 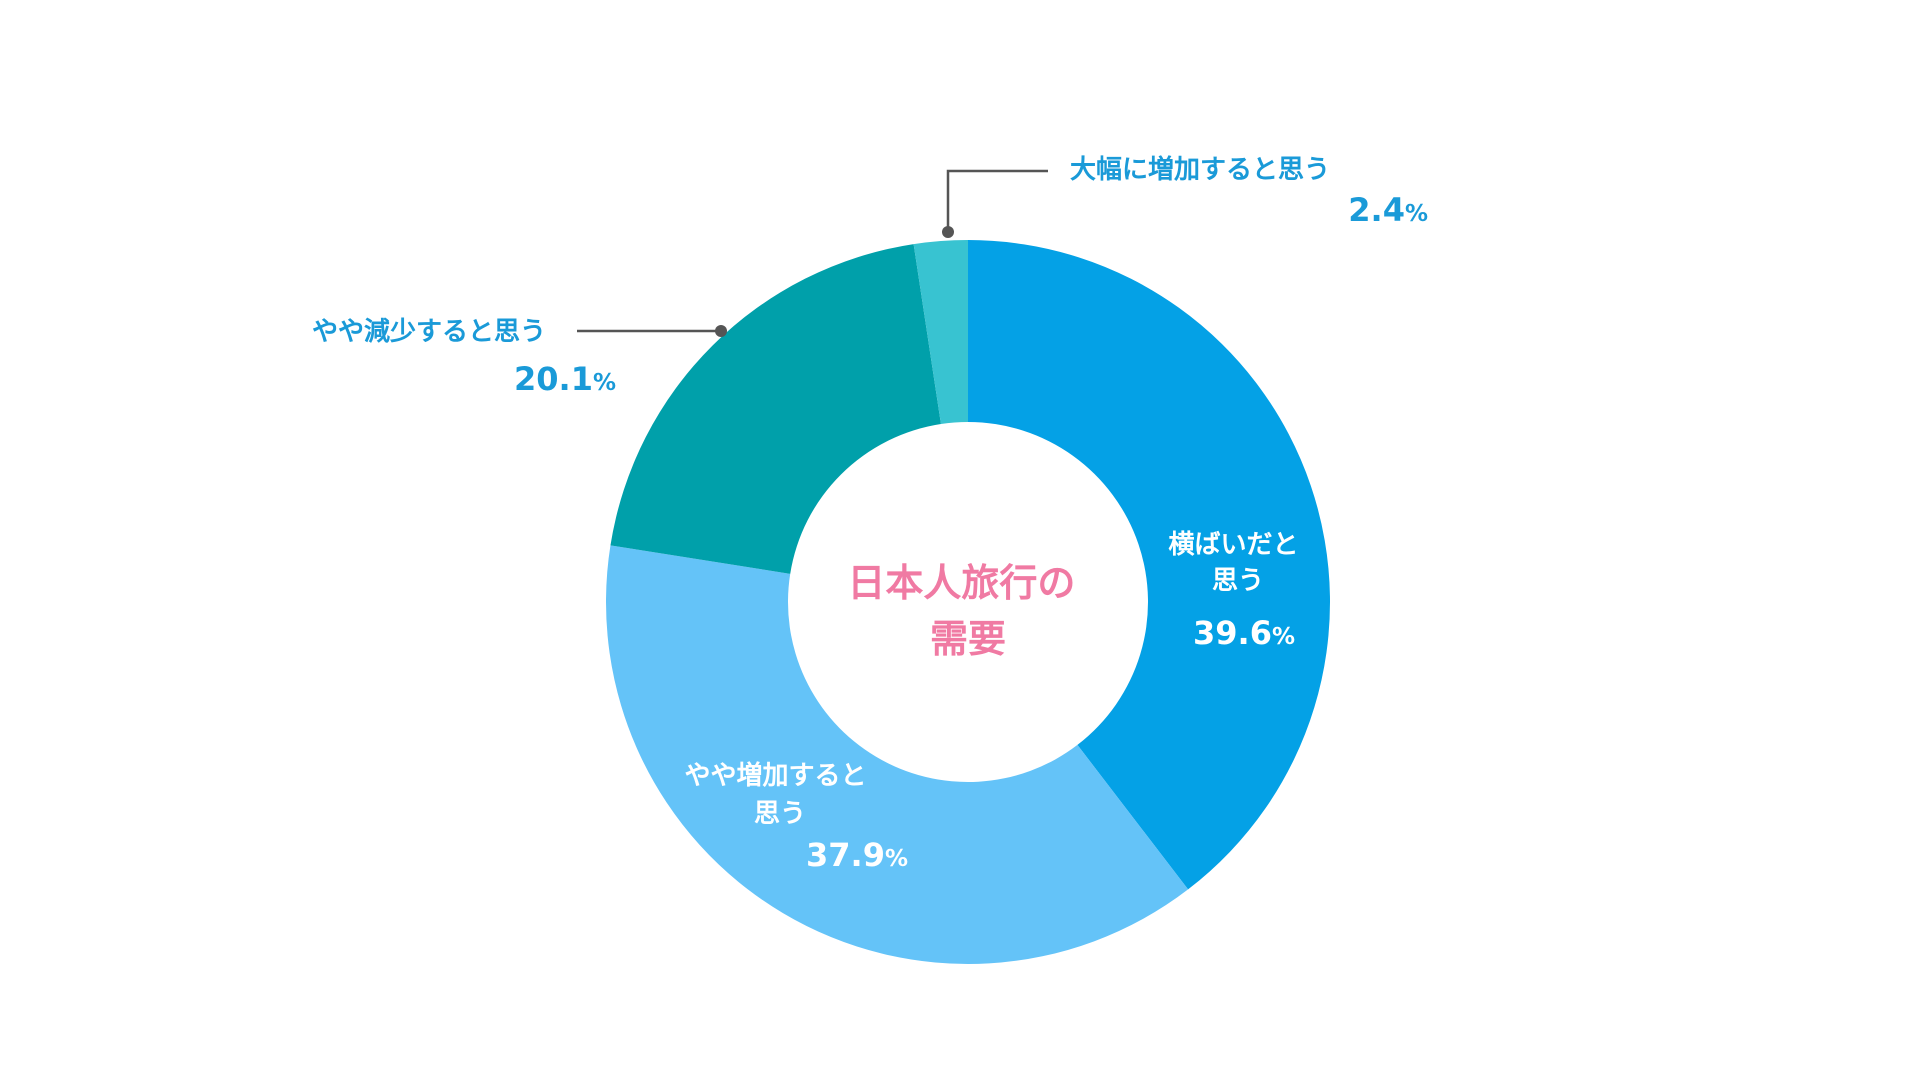 What do you see at coordinates (997, 200) in the screenshot?
I see `leader-line-large-increase` at bounding box center [997, 200].